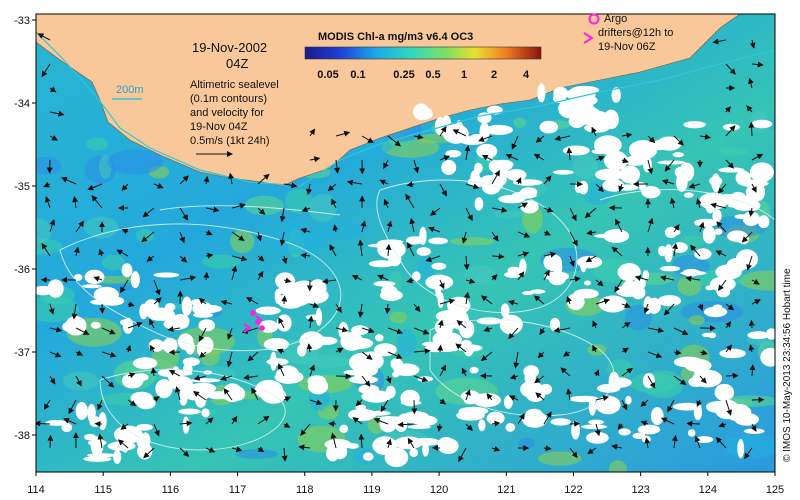  Describe the element at coordinates (305, 490) in the screenshot. I see `lon-tick-label: 118` at that location.